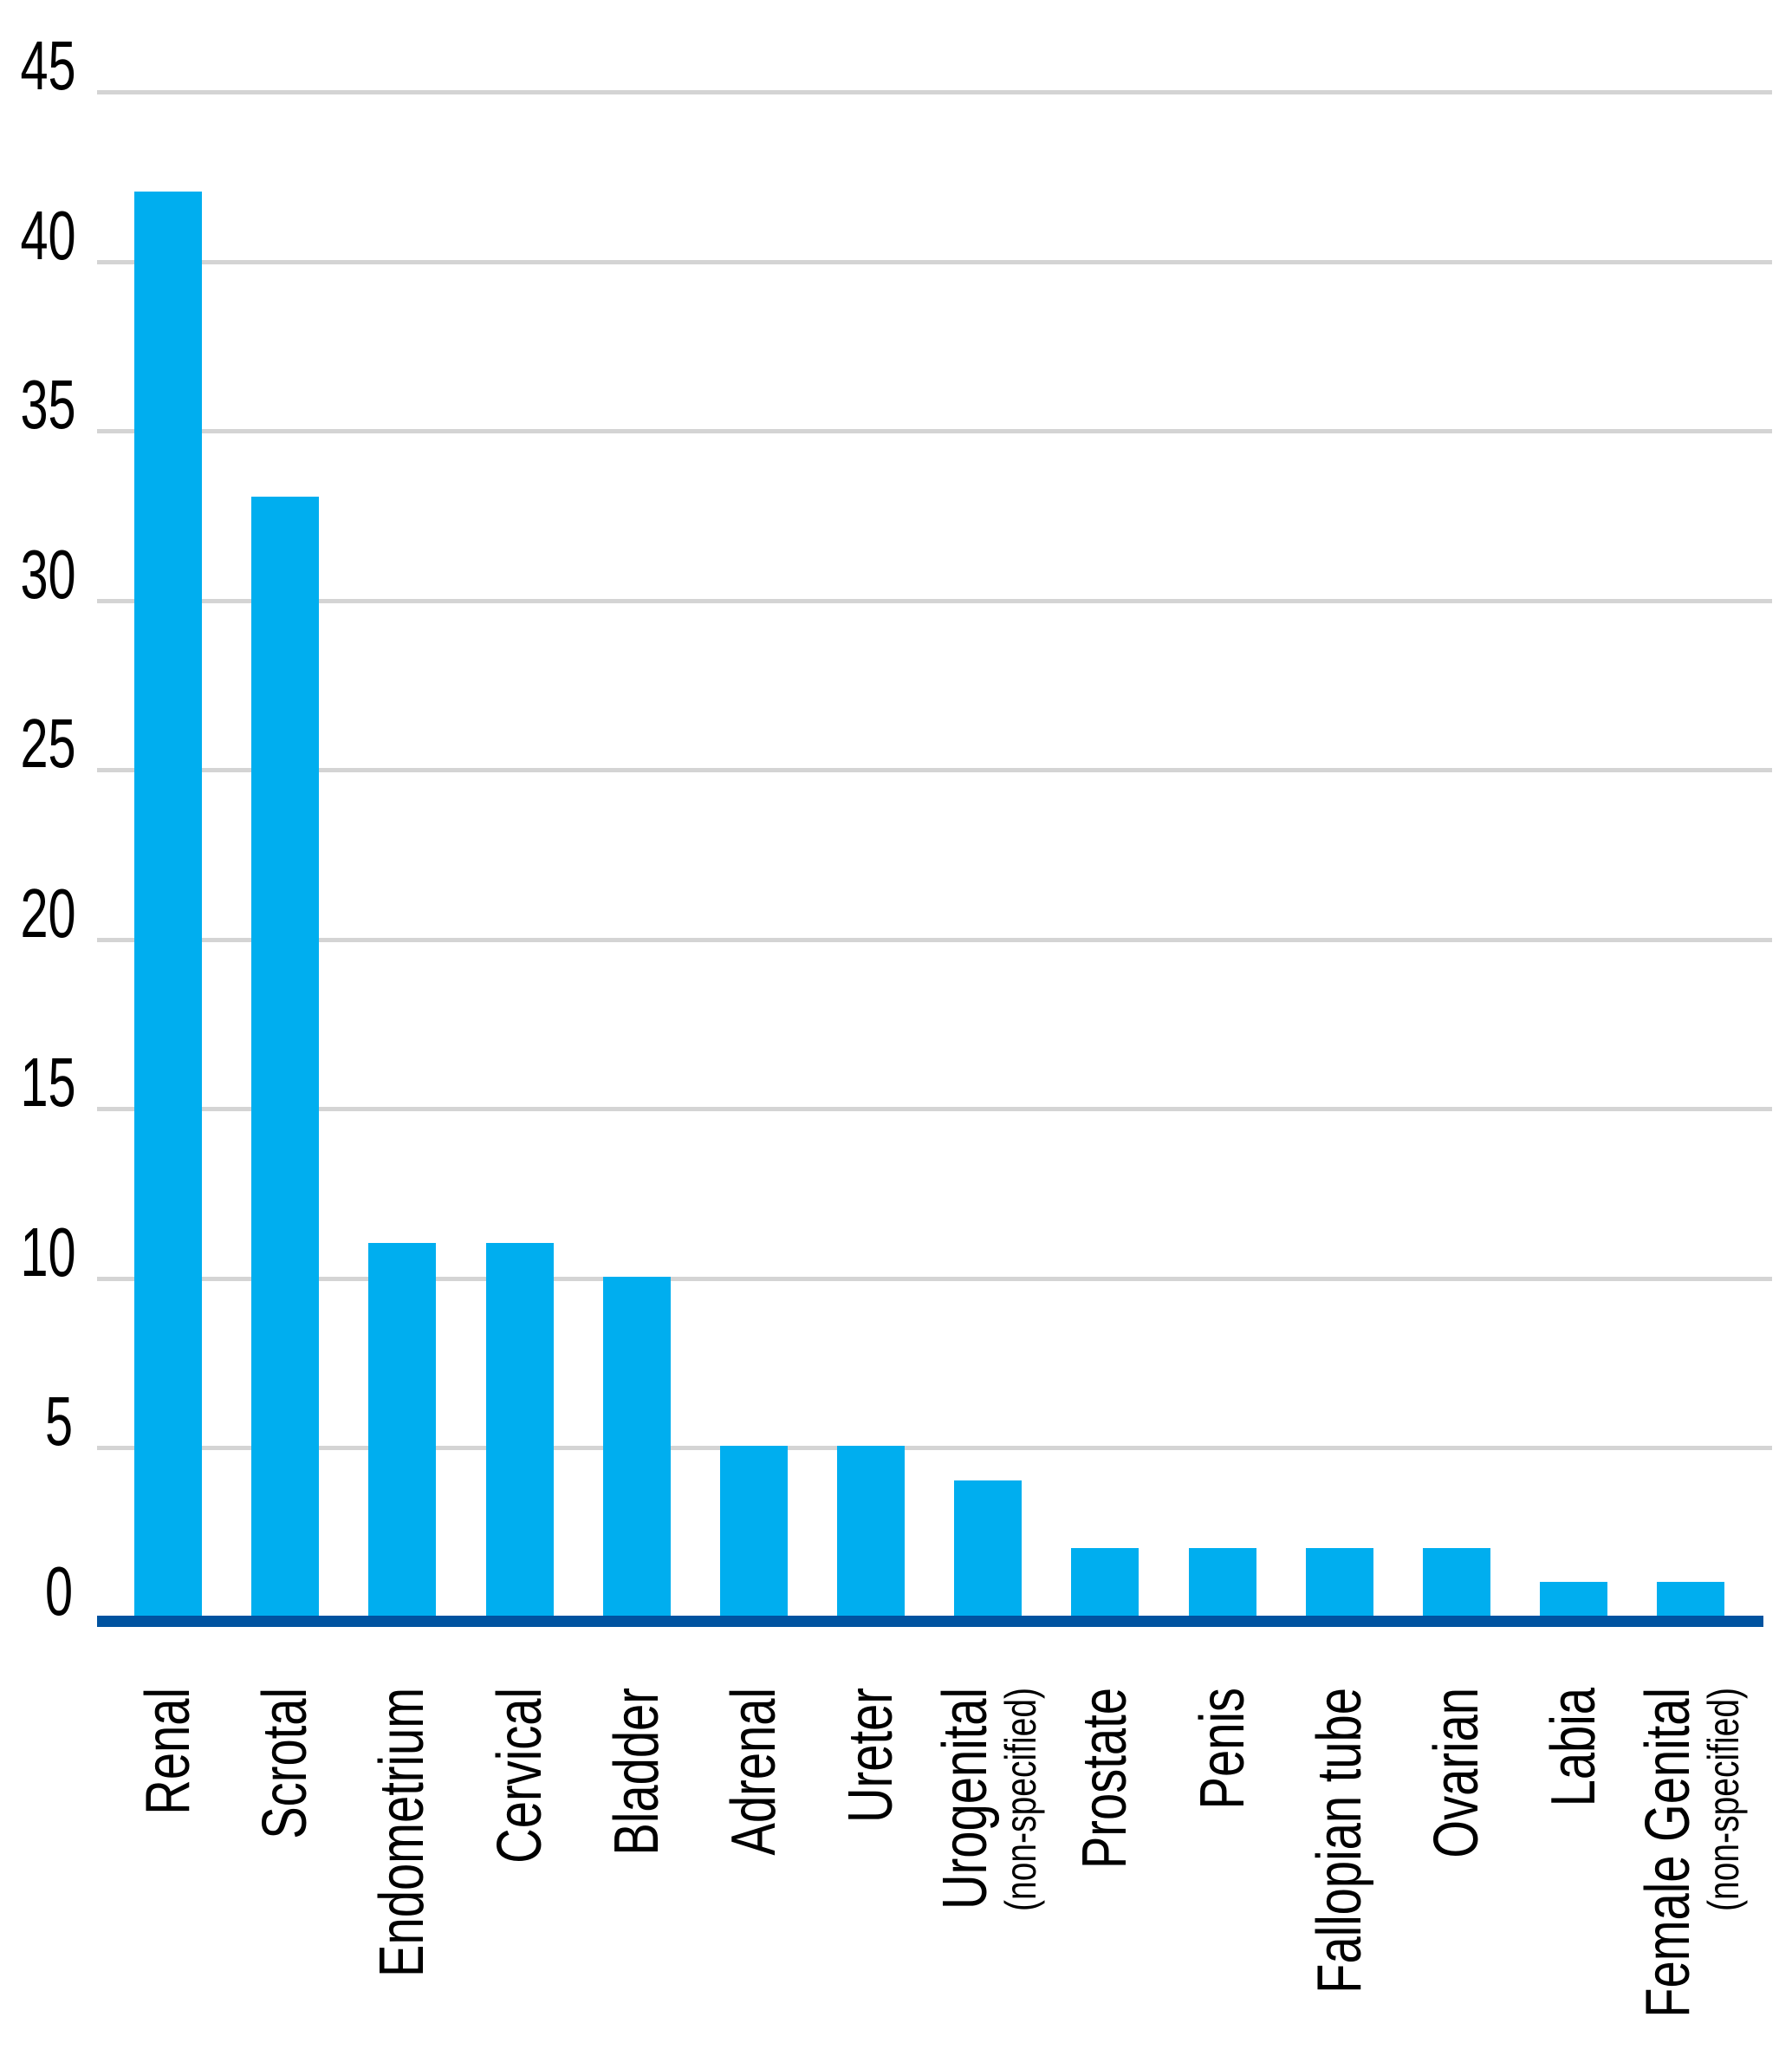 The height and width of the screenshot is (2069, 1792). Describe the element at coordinates (930, 1621) in the screenshot. I see `x-axis-line` at that location.